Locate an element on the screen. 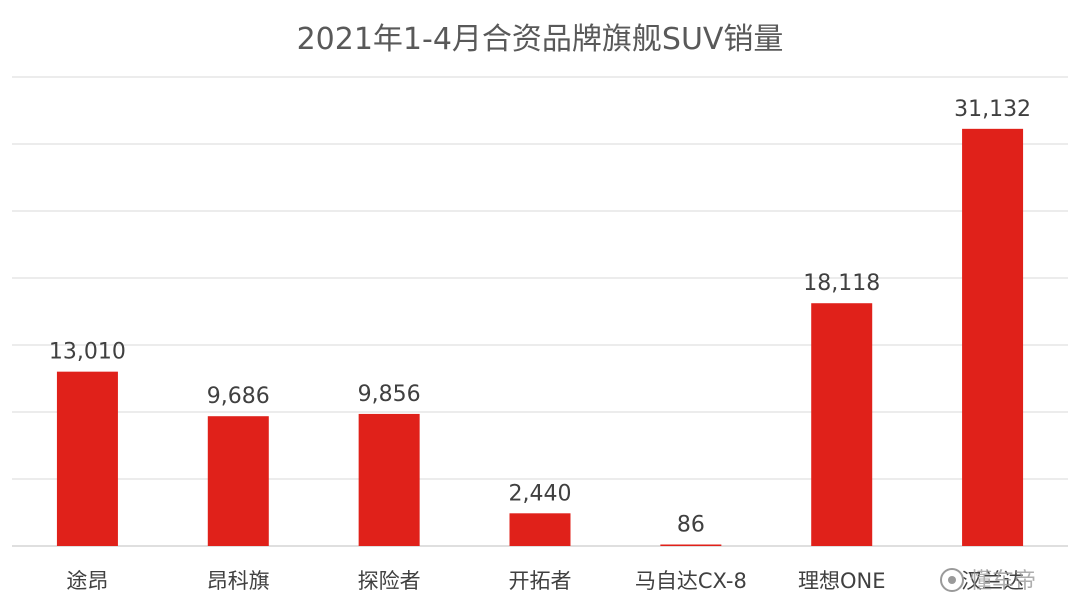 The width and height of the screenshot is (1080, 608). data-label: 31,132 is located at coordinates (992, 109).